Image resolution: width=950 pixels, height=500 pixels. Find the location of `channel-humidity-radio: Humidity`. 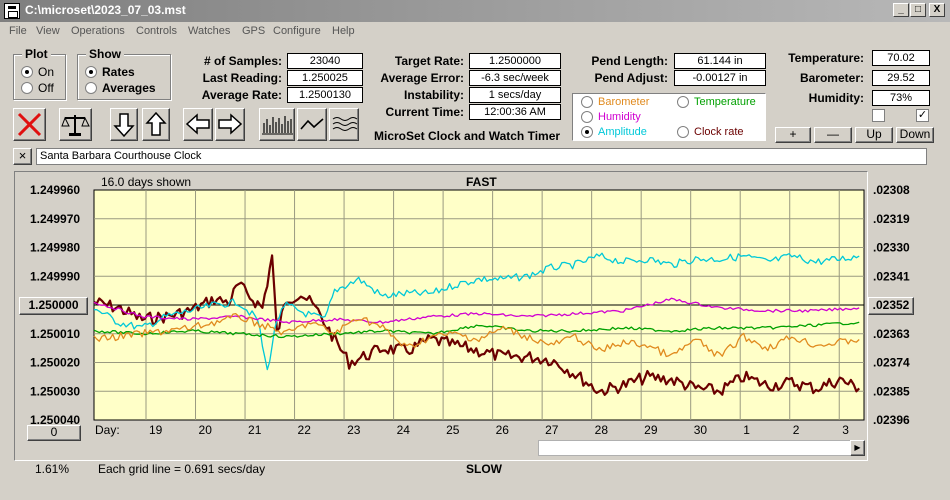

channel-humidity-radio: Humidity is located at coordinates (611, 117).